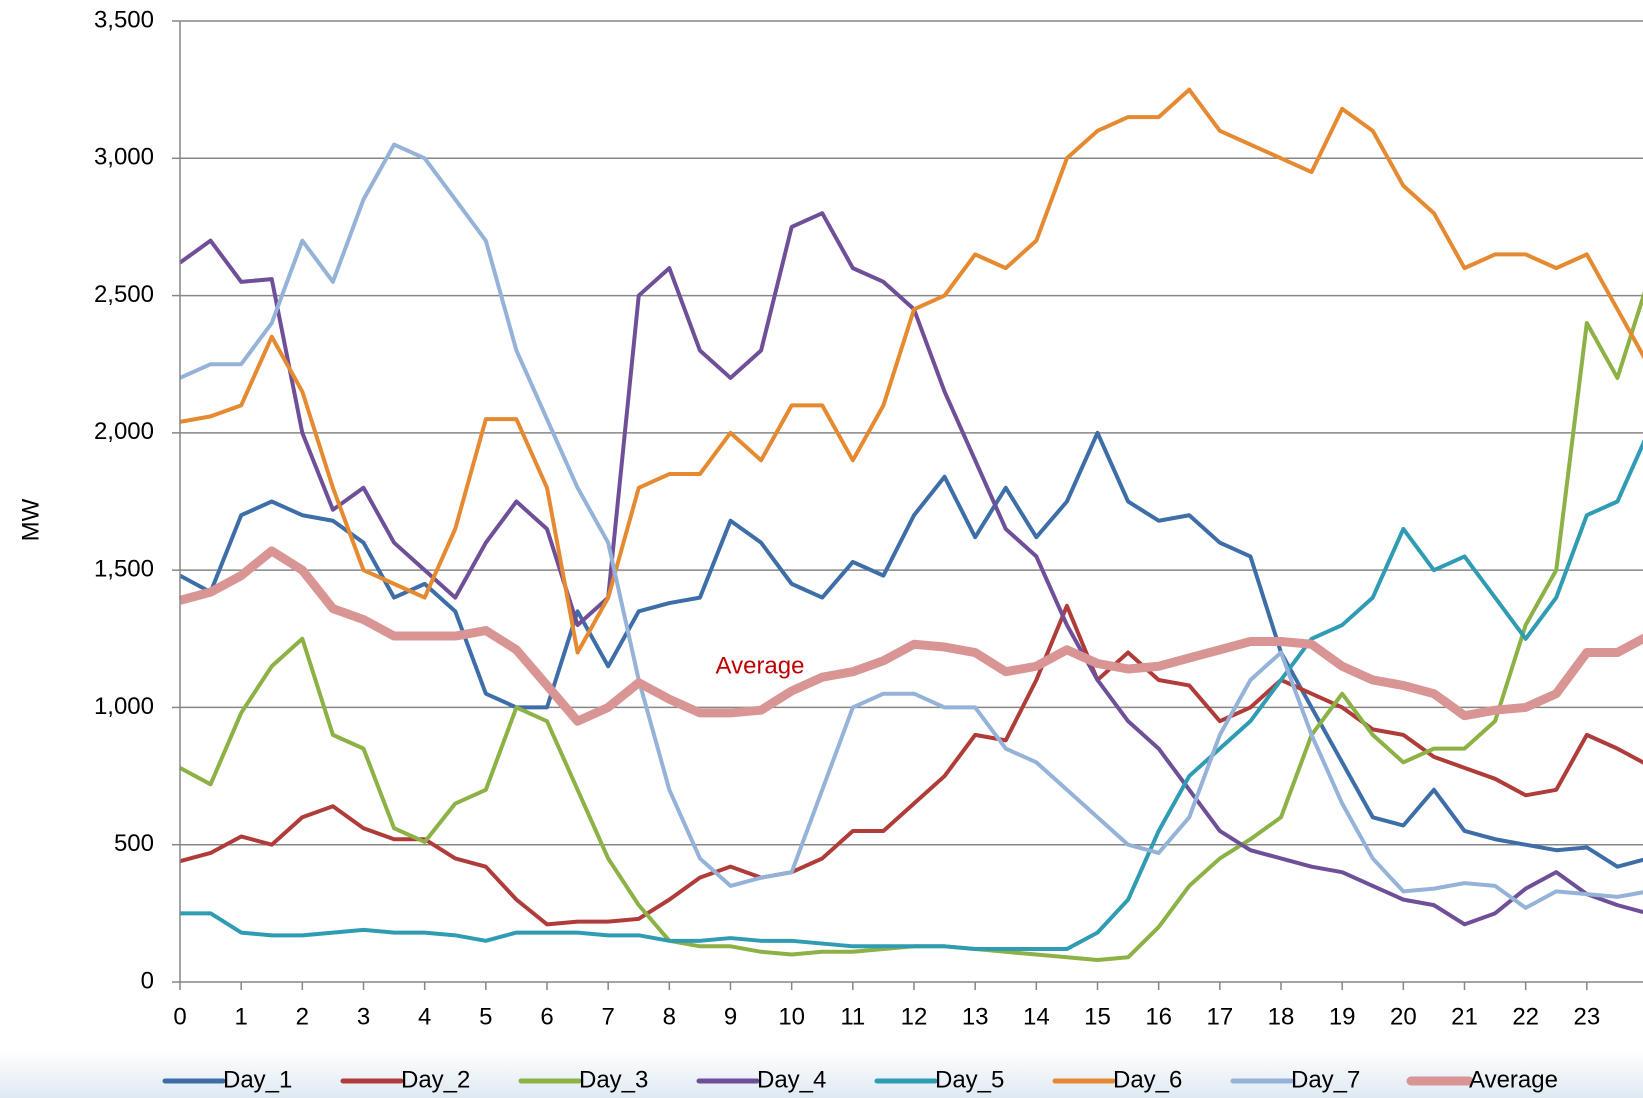 This screenshot has width=1643, height=1098. What do you see at coordinates (124, 294) in the screenshot?
I see `y-tick-label: 2,500` at bounding box center [124, 294].